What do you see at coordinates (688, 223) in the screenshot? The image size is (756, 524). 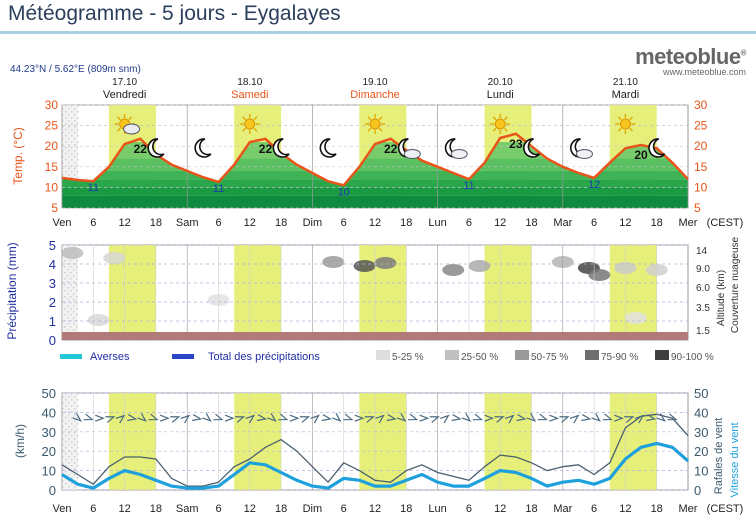 I see `temp-time-tick: Mer` at bounding box center [688, 223].